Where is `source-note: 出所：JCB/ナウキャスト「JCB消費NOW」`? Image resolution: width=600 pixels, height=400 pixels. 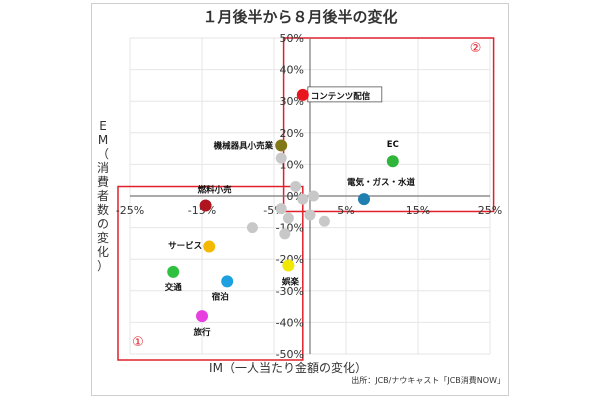
source-note: 出所：JCB/ナウキャスト「JCB消費NOW」 is located at coordinates (428, 380).